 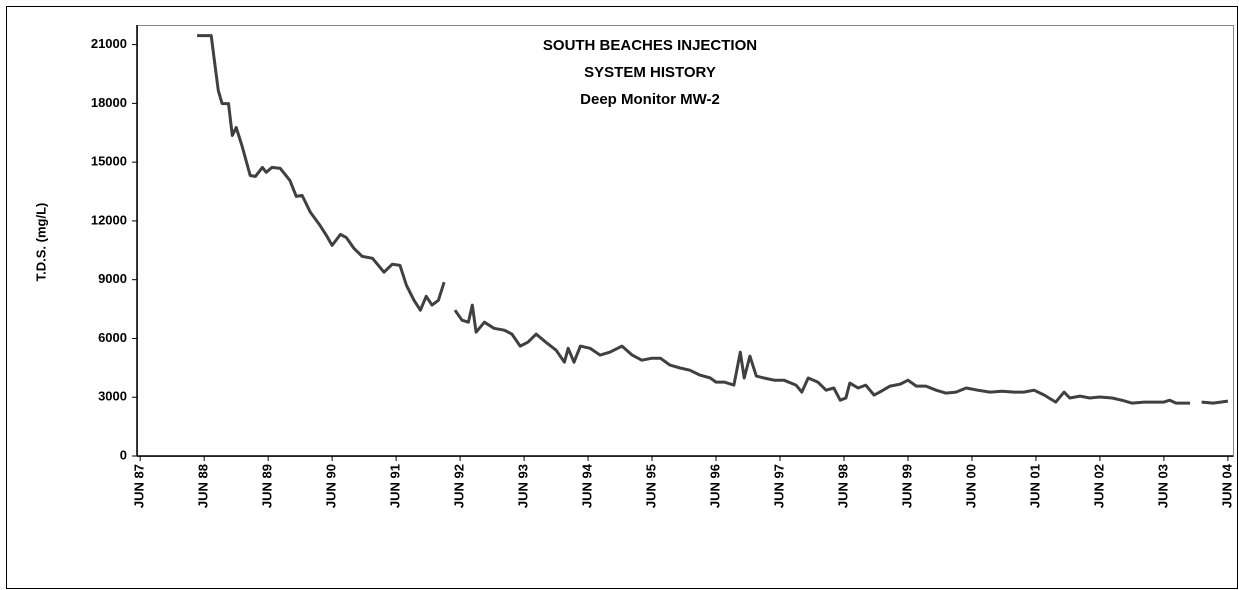 What do you see at coordinates (778, 486) in the screenshot?
I see `x-tick-label: JUN 97` at bounding box center [778, 486].